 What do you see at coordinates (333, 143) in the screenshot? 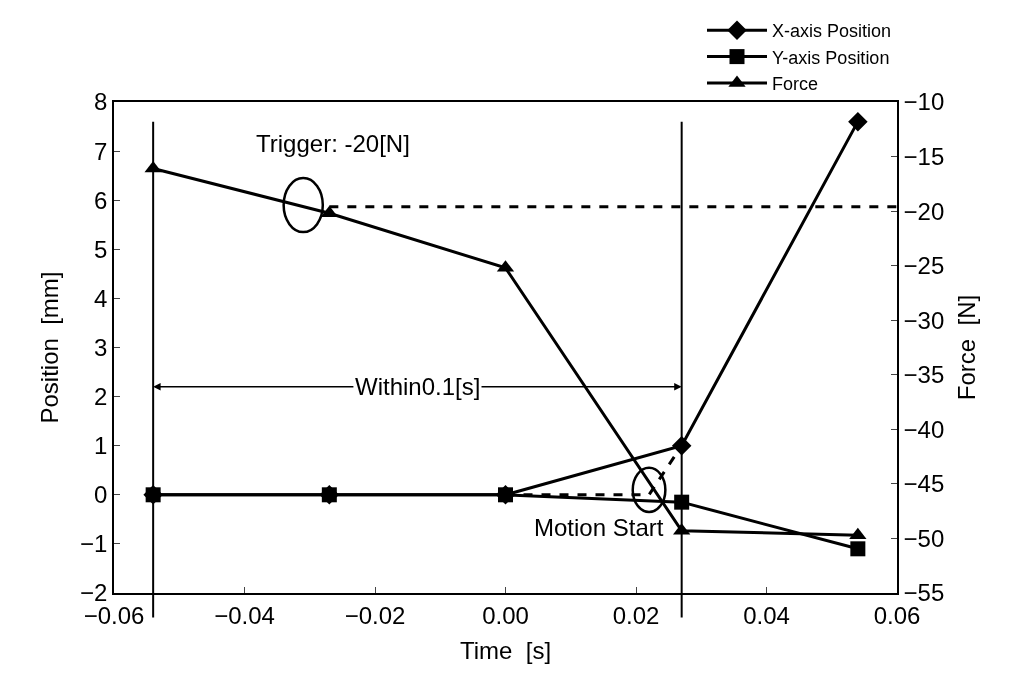
I see `annotation: Trigger: -20[N]` at bounding box center [333, 143].